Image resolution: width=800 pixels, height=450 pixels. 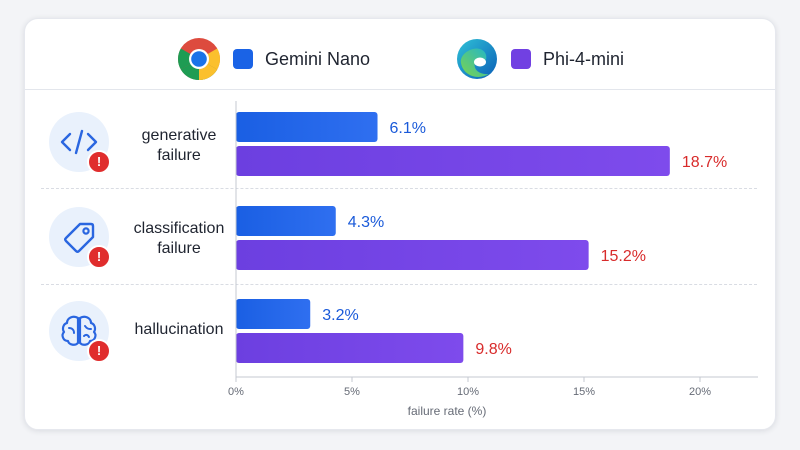 I want to click on x-tick-label: 20%, so click(x=700, y=392).